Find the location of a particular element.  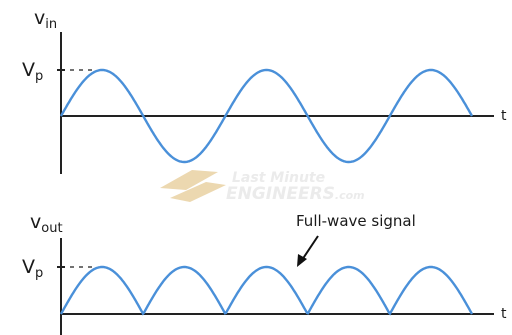

output-time-label: t is located at coordinates (504, 314).